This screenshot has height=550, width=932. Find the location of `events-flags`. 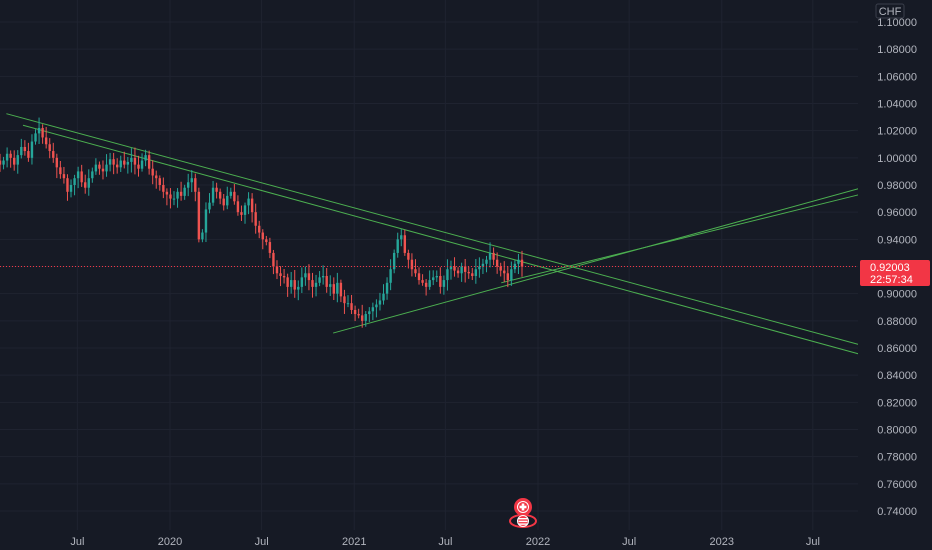

events-flags is located at coordinates (523, 513).